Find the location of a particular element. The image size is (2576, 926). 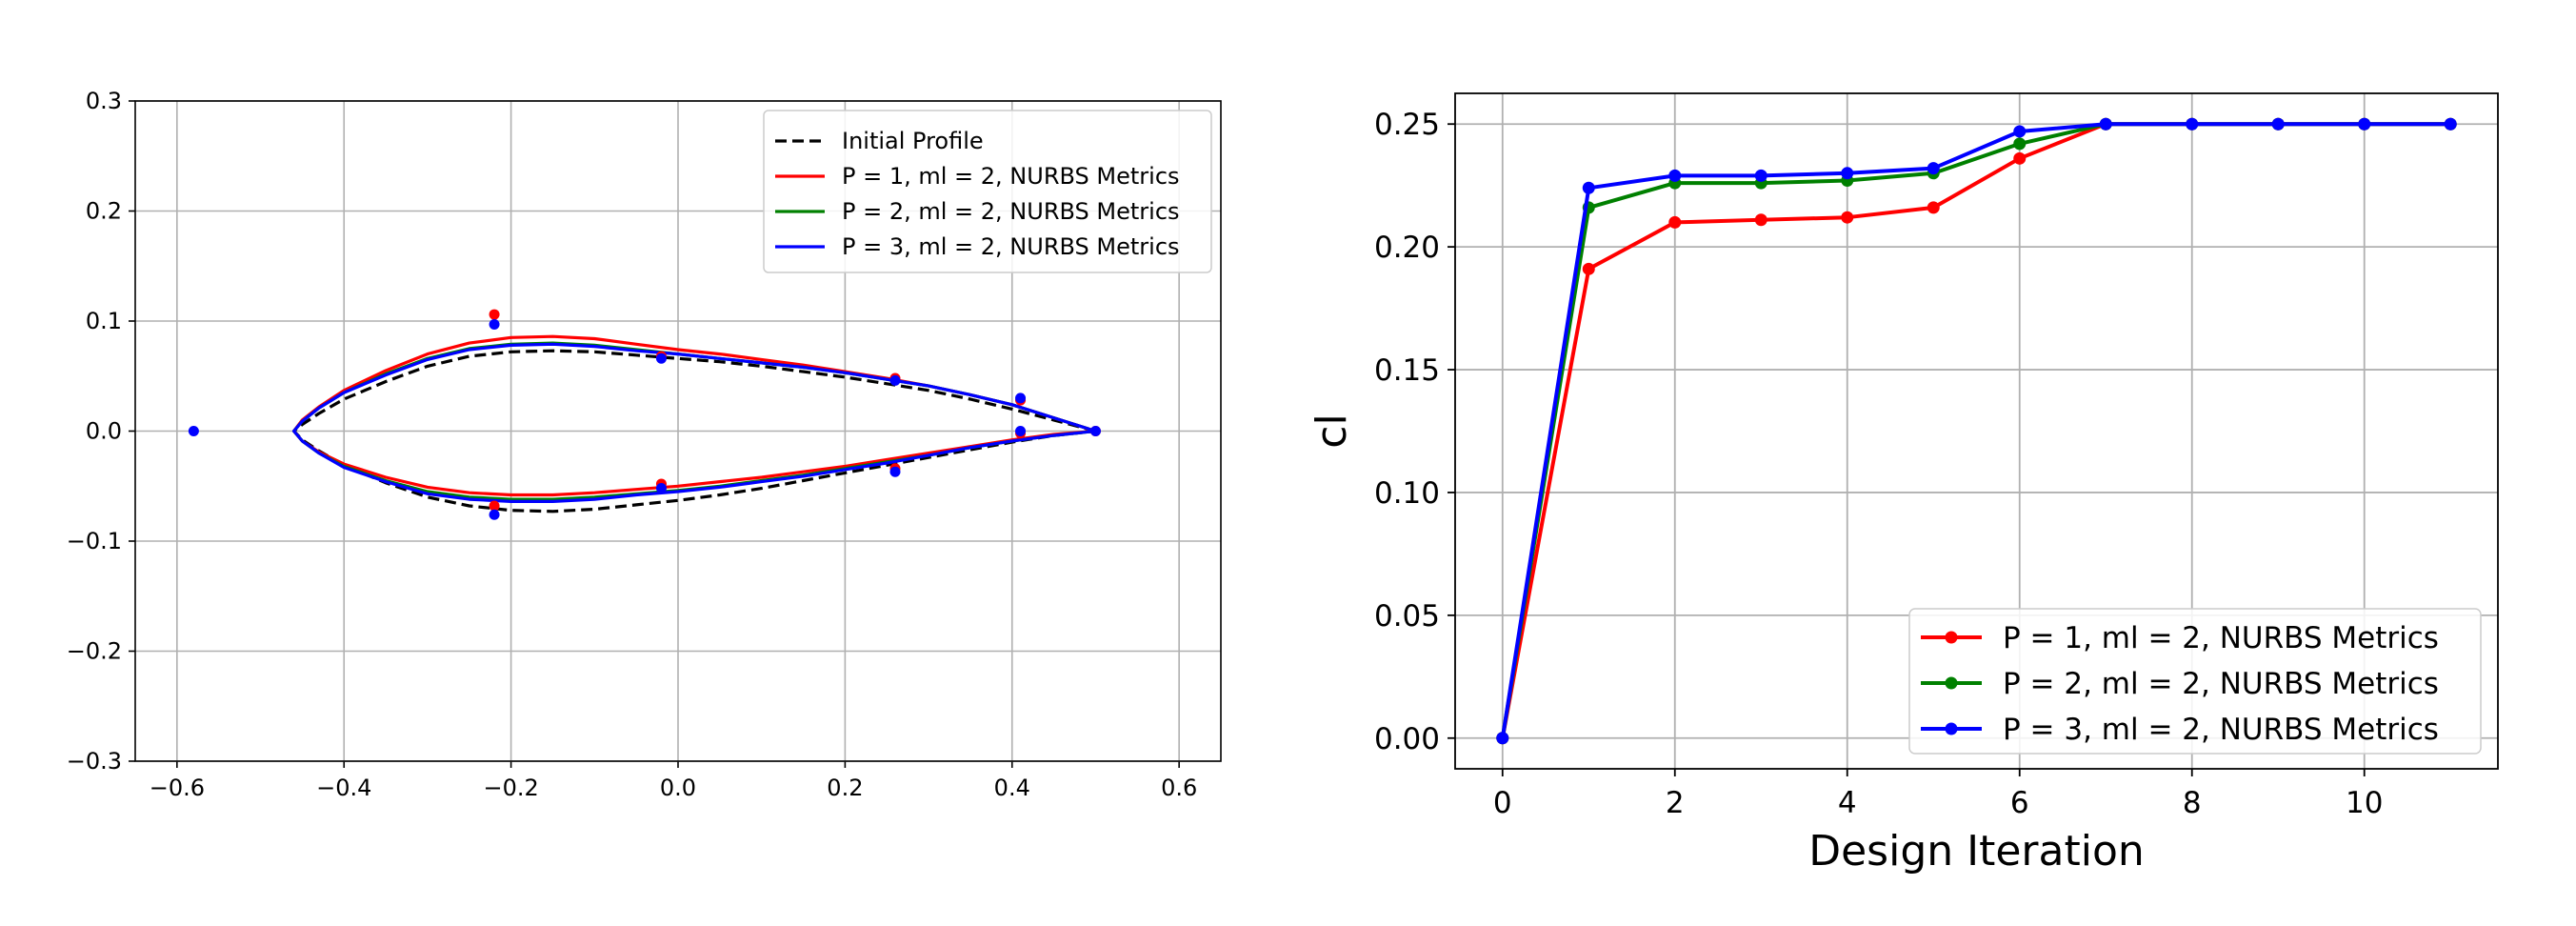

x-tick-label: 0.0 is located at coordinates (678, 788).